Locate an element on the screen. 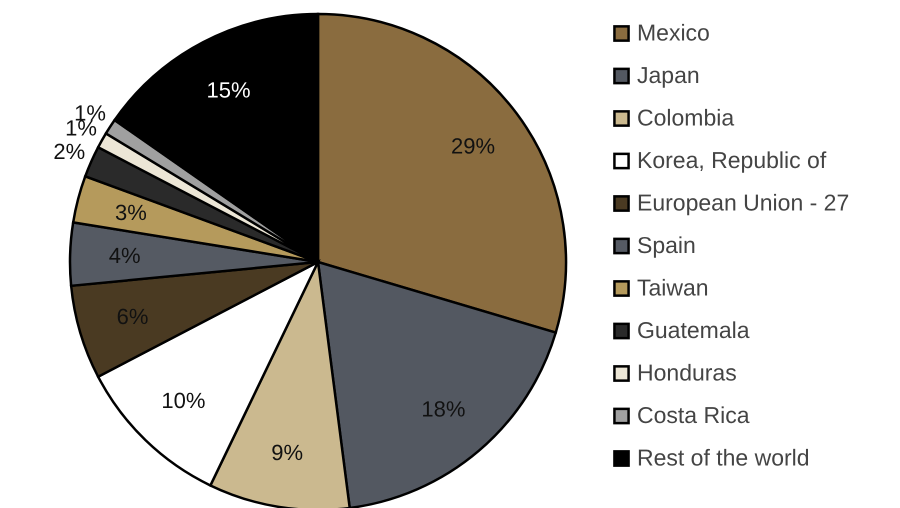 The image size is (900, 508). legend-label: Colombia is located at coordinates (685, 117).